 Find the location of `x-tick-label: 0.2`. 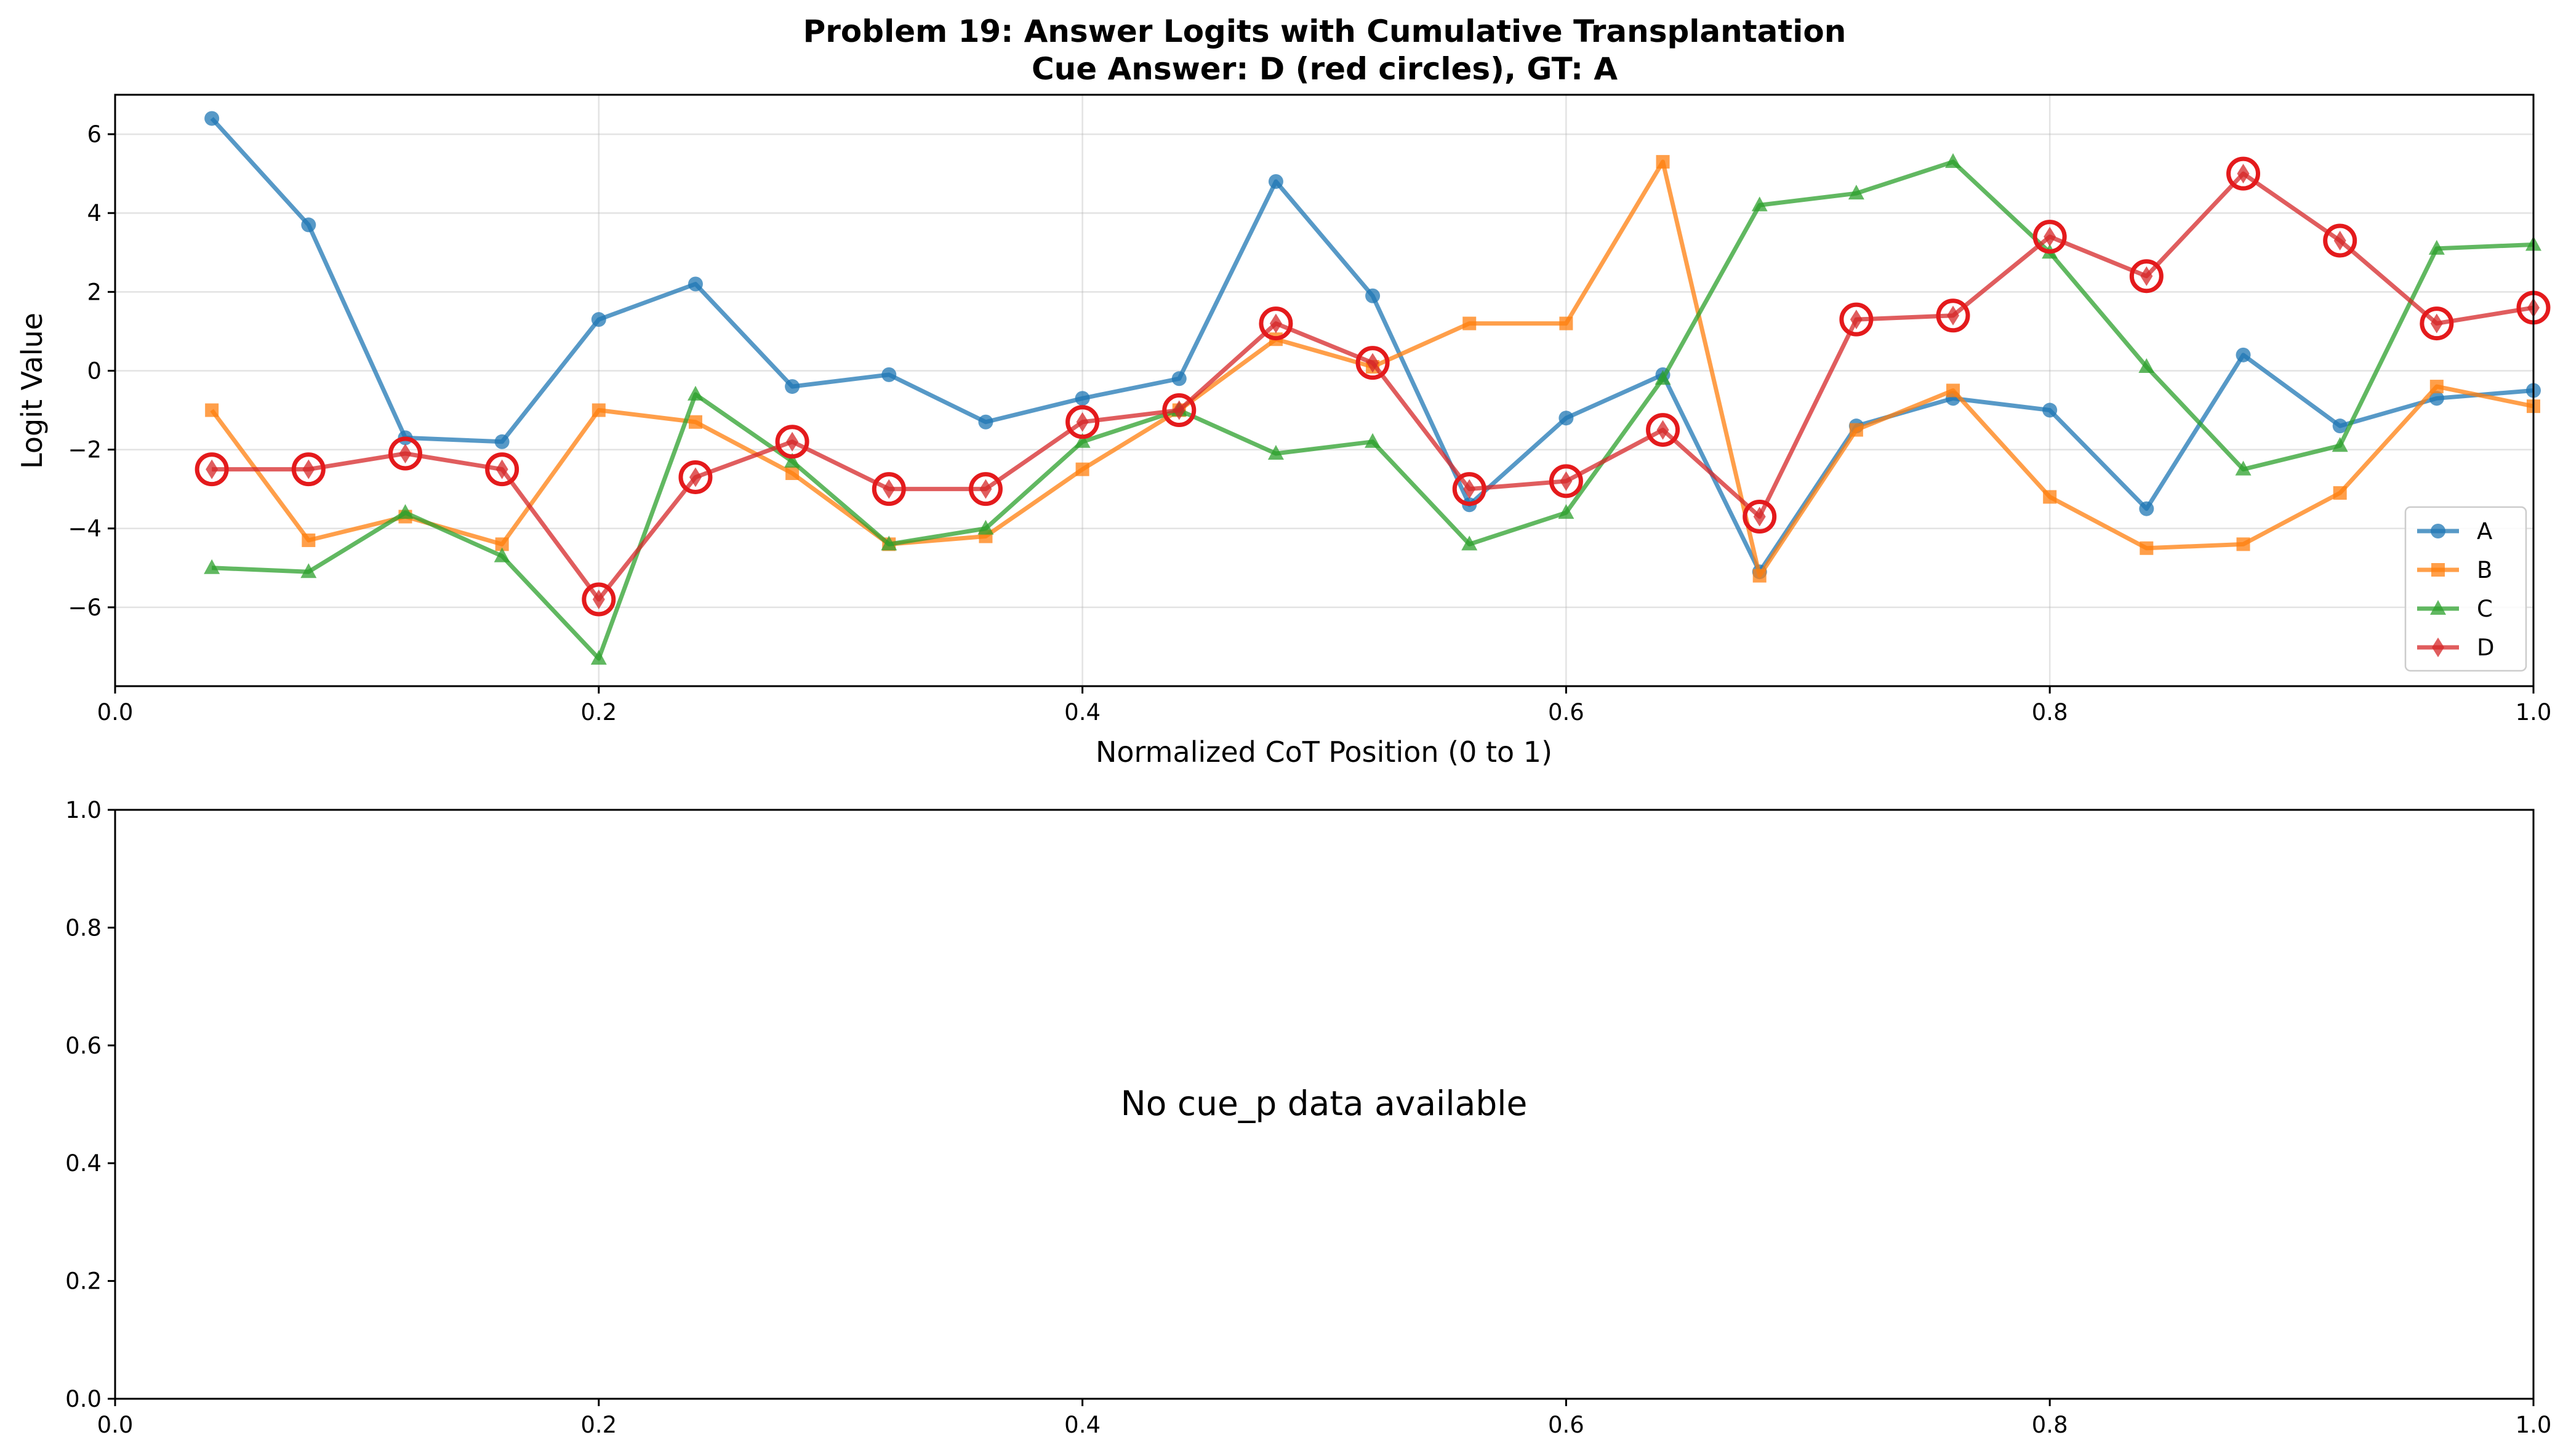

x-tick-label: 0.2 is located at coordinates (598, 712).